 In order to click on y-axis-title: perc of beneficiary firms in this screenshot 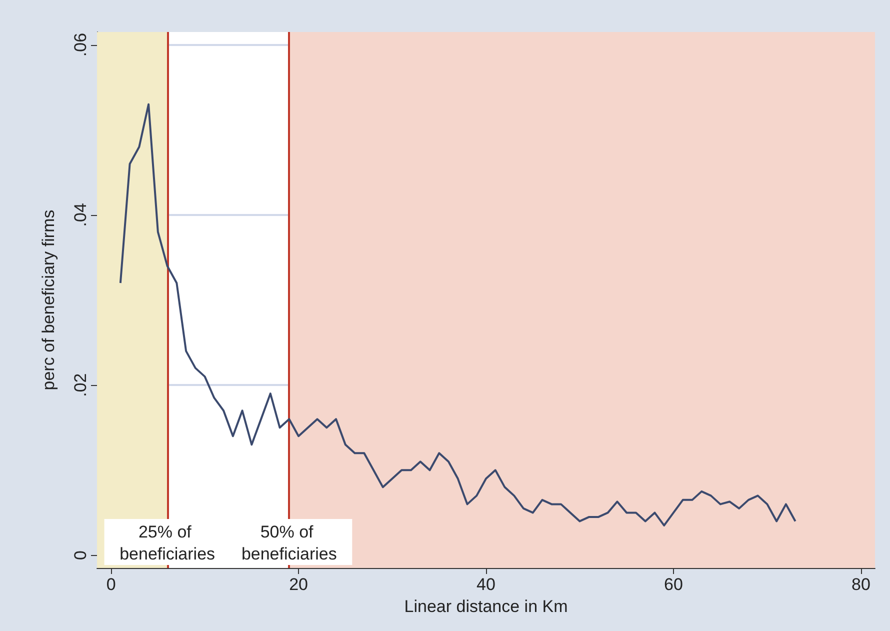, I will do `click(48, 300)`.